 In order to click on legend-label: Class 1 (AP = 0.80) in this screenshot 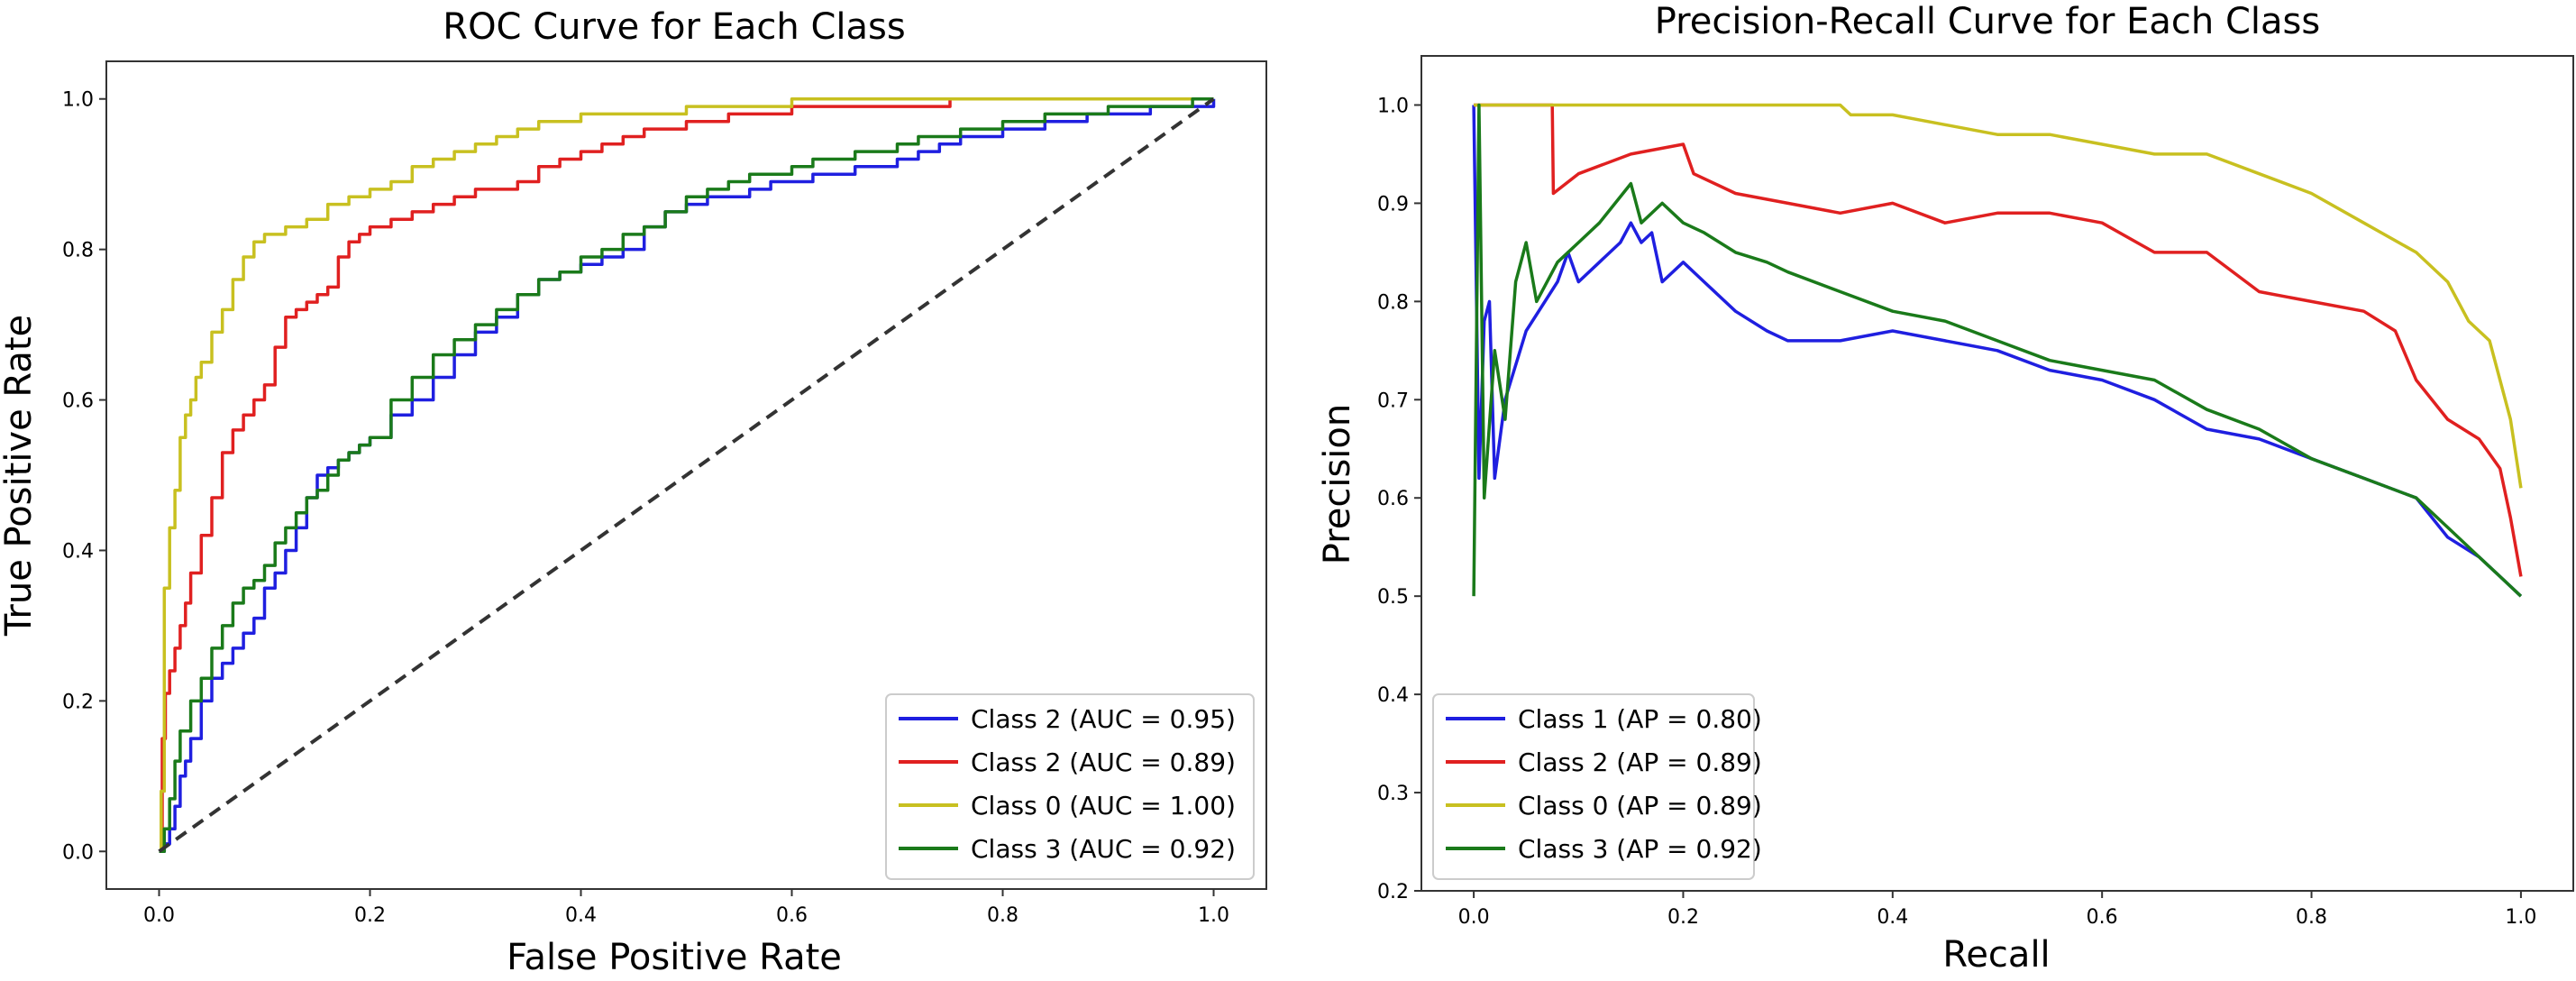, I will do `click(1640, 719)`.